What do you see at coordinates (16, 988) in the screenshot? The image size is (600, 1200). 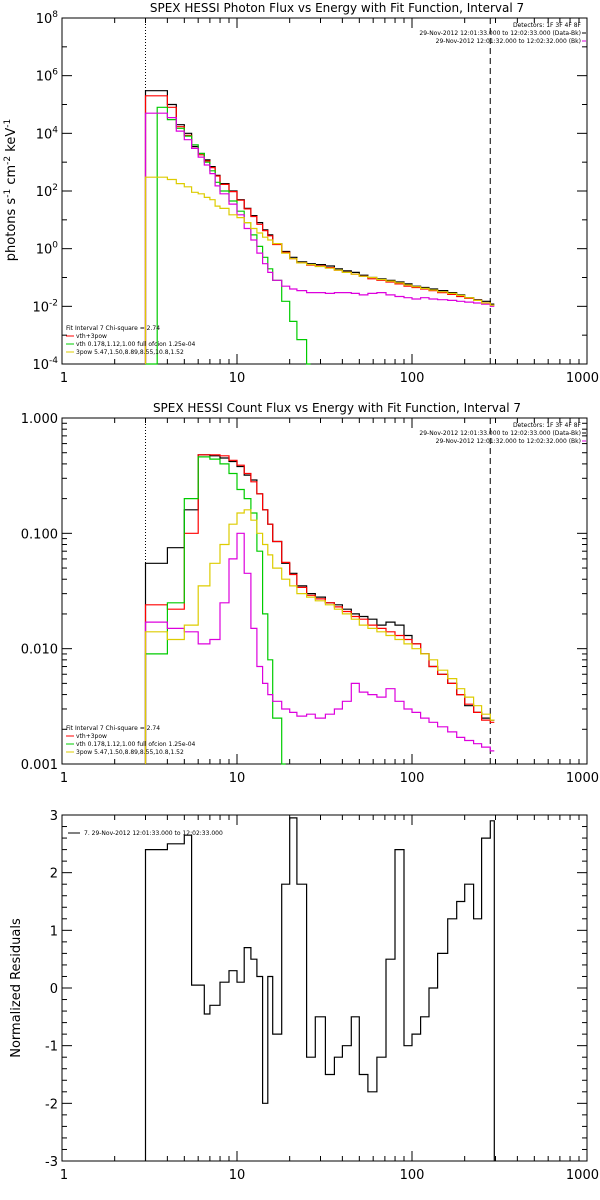 I see `panel3-ylabel: Normalized Residuals` at bounding box center [16, 988].